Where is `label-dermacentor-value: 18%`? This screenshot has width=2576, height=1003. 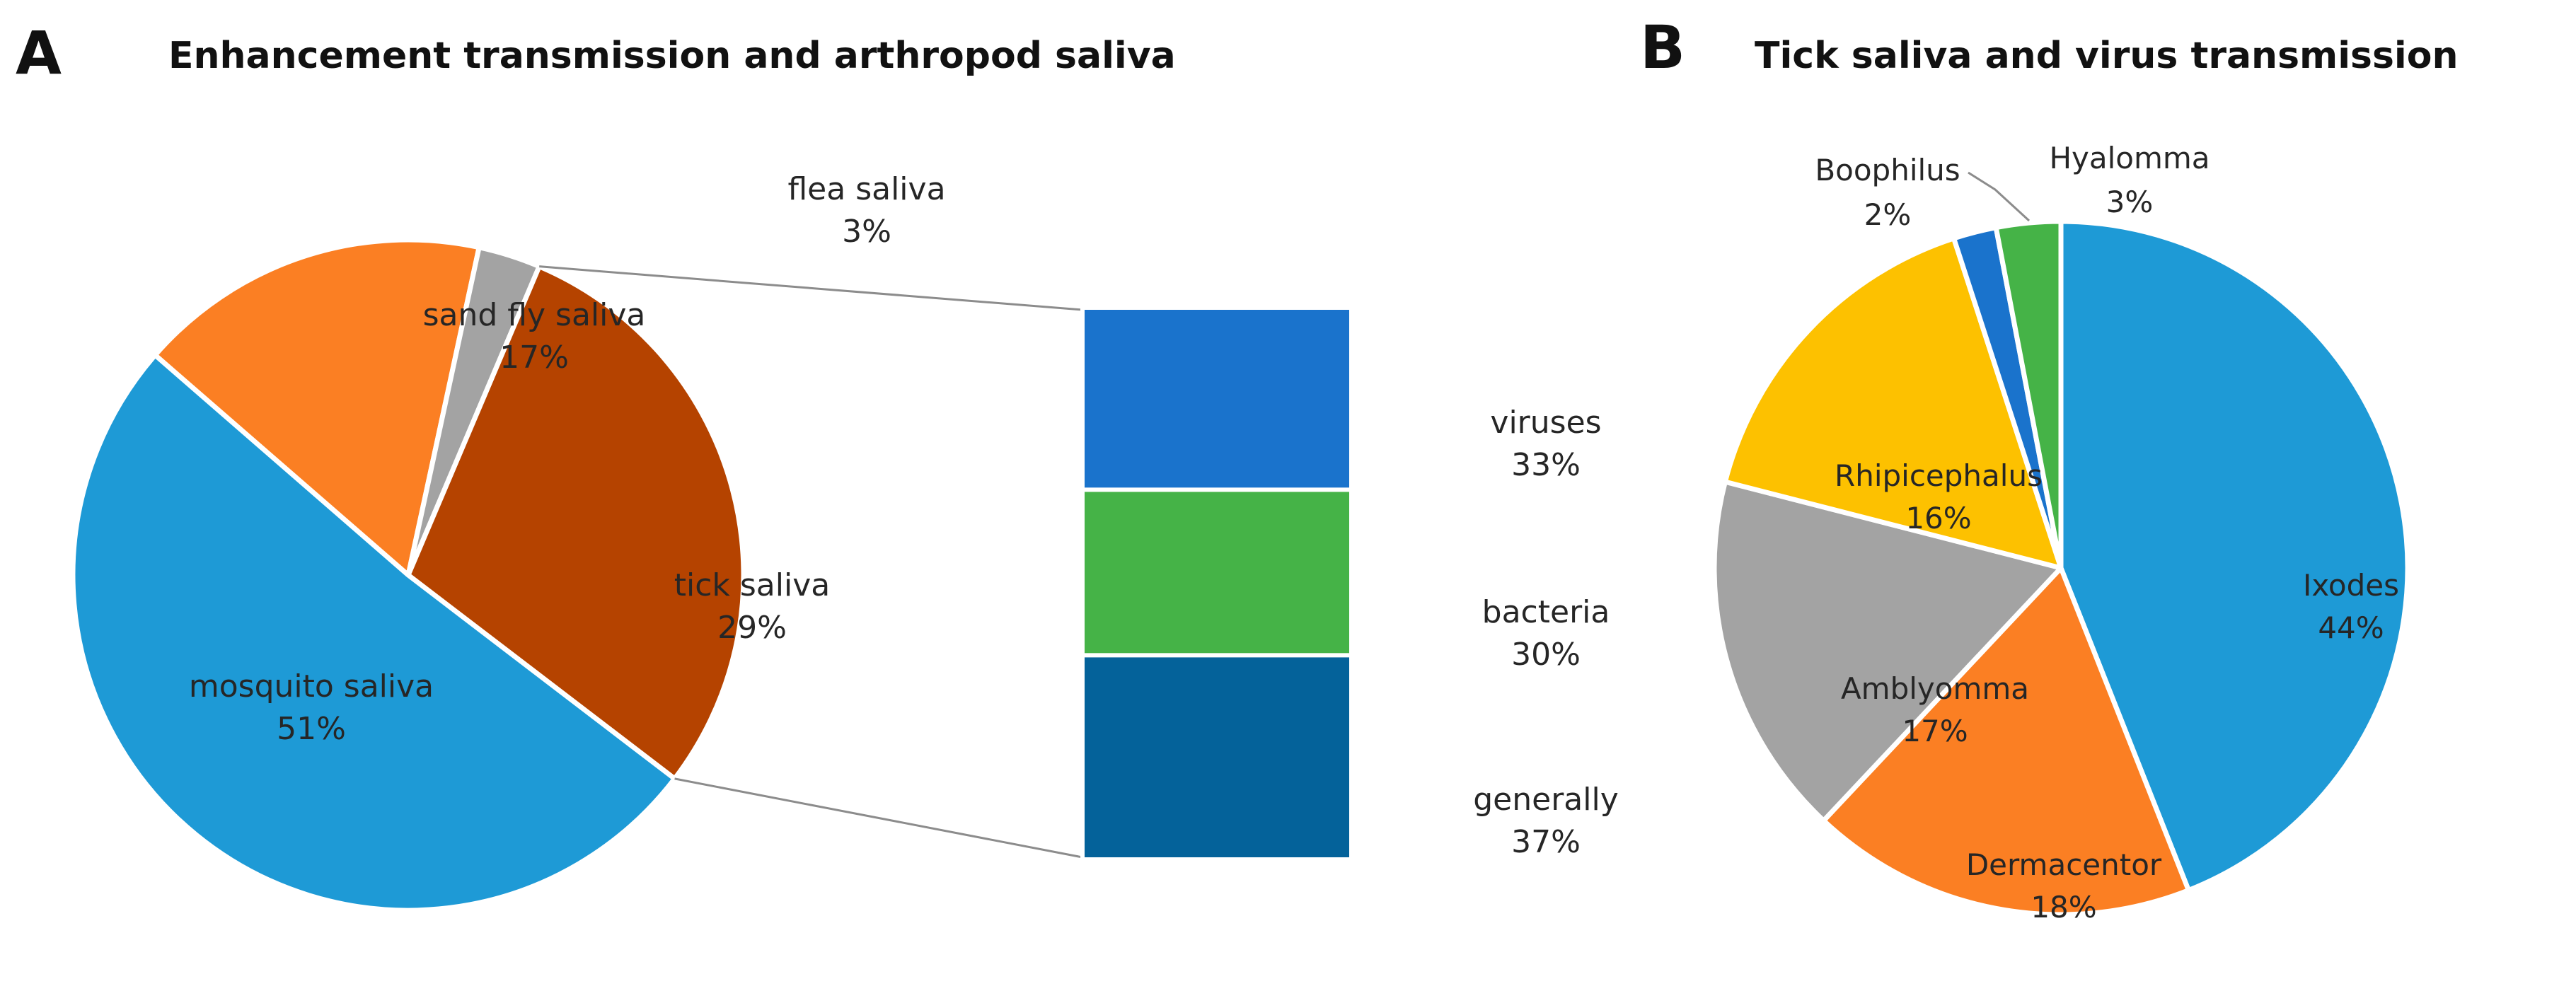 label-dermacentor-value: 18% is located at coordinates (2063, 907).